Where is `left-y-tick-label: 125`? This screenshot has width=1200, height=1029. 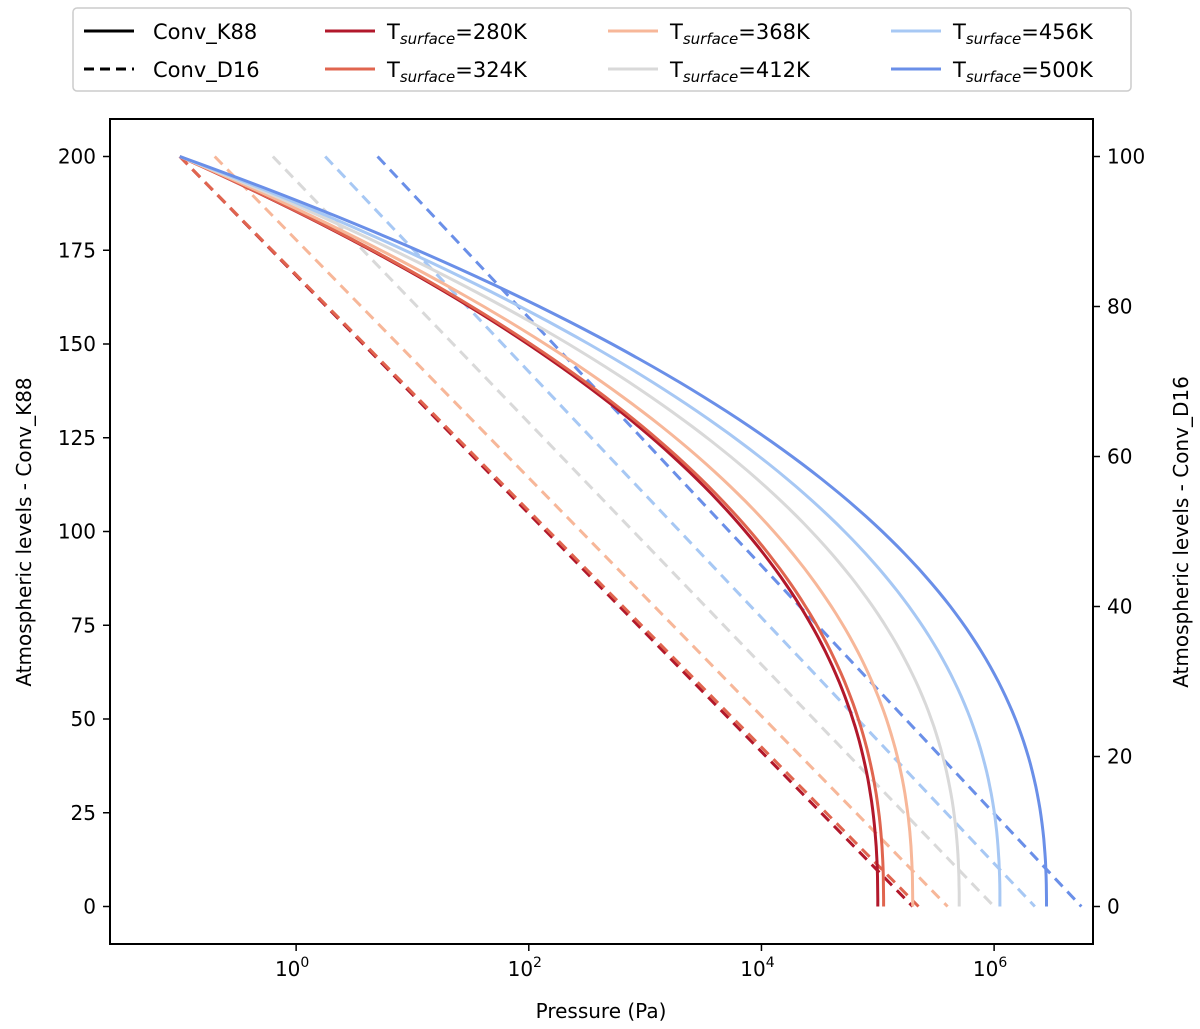
left-y-tick-label: 125 is located at coordinates (77, 438).